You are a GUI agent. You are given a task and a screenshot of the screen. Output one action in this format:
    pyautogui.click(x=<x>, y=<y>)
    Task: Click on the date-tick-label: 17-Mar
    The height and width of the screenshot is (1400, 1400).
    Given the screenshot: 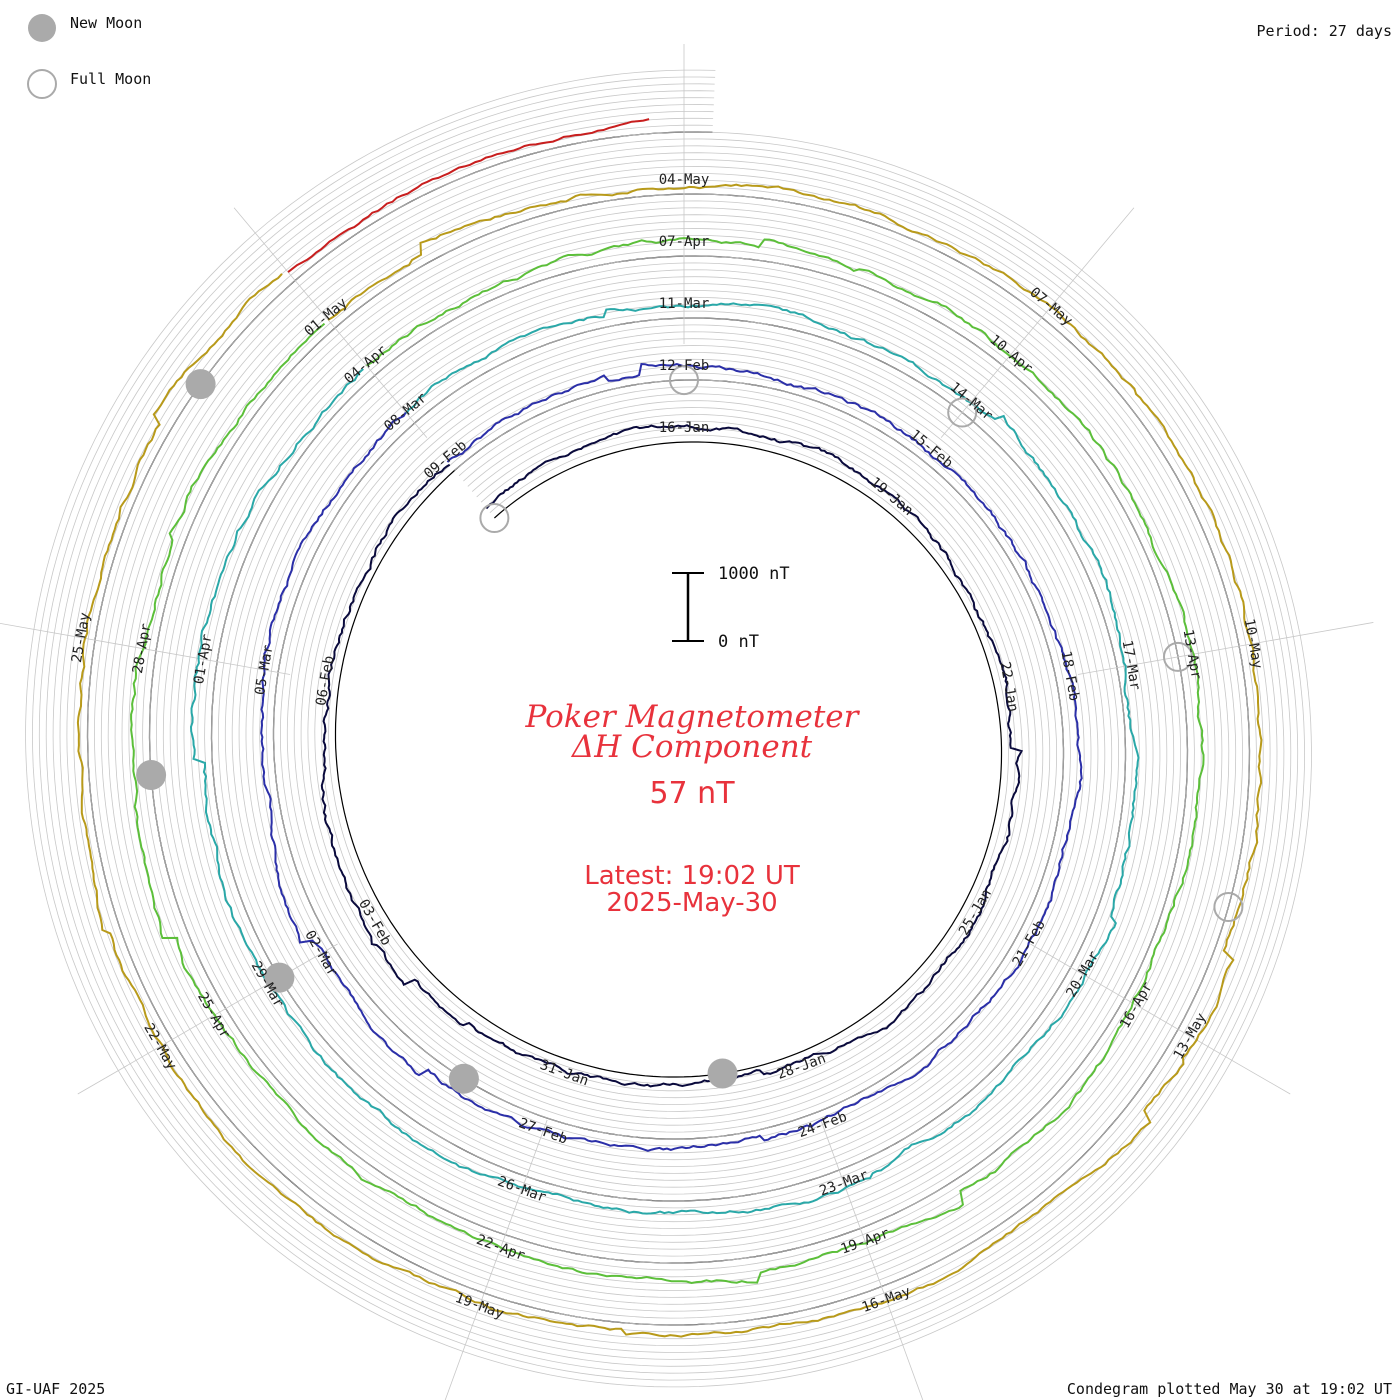 What is the action you would take?
    pyautogui.click(x=1131, y=665)
    